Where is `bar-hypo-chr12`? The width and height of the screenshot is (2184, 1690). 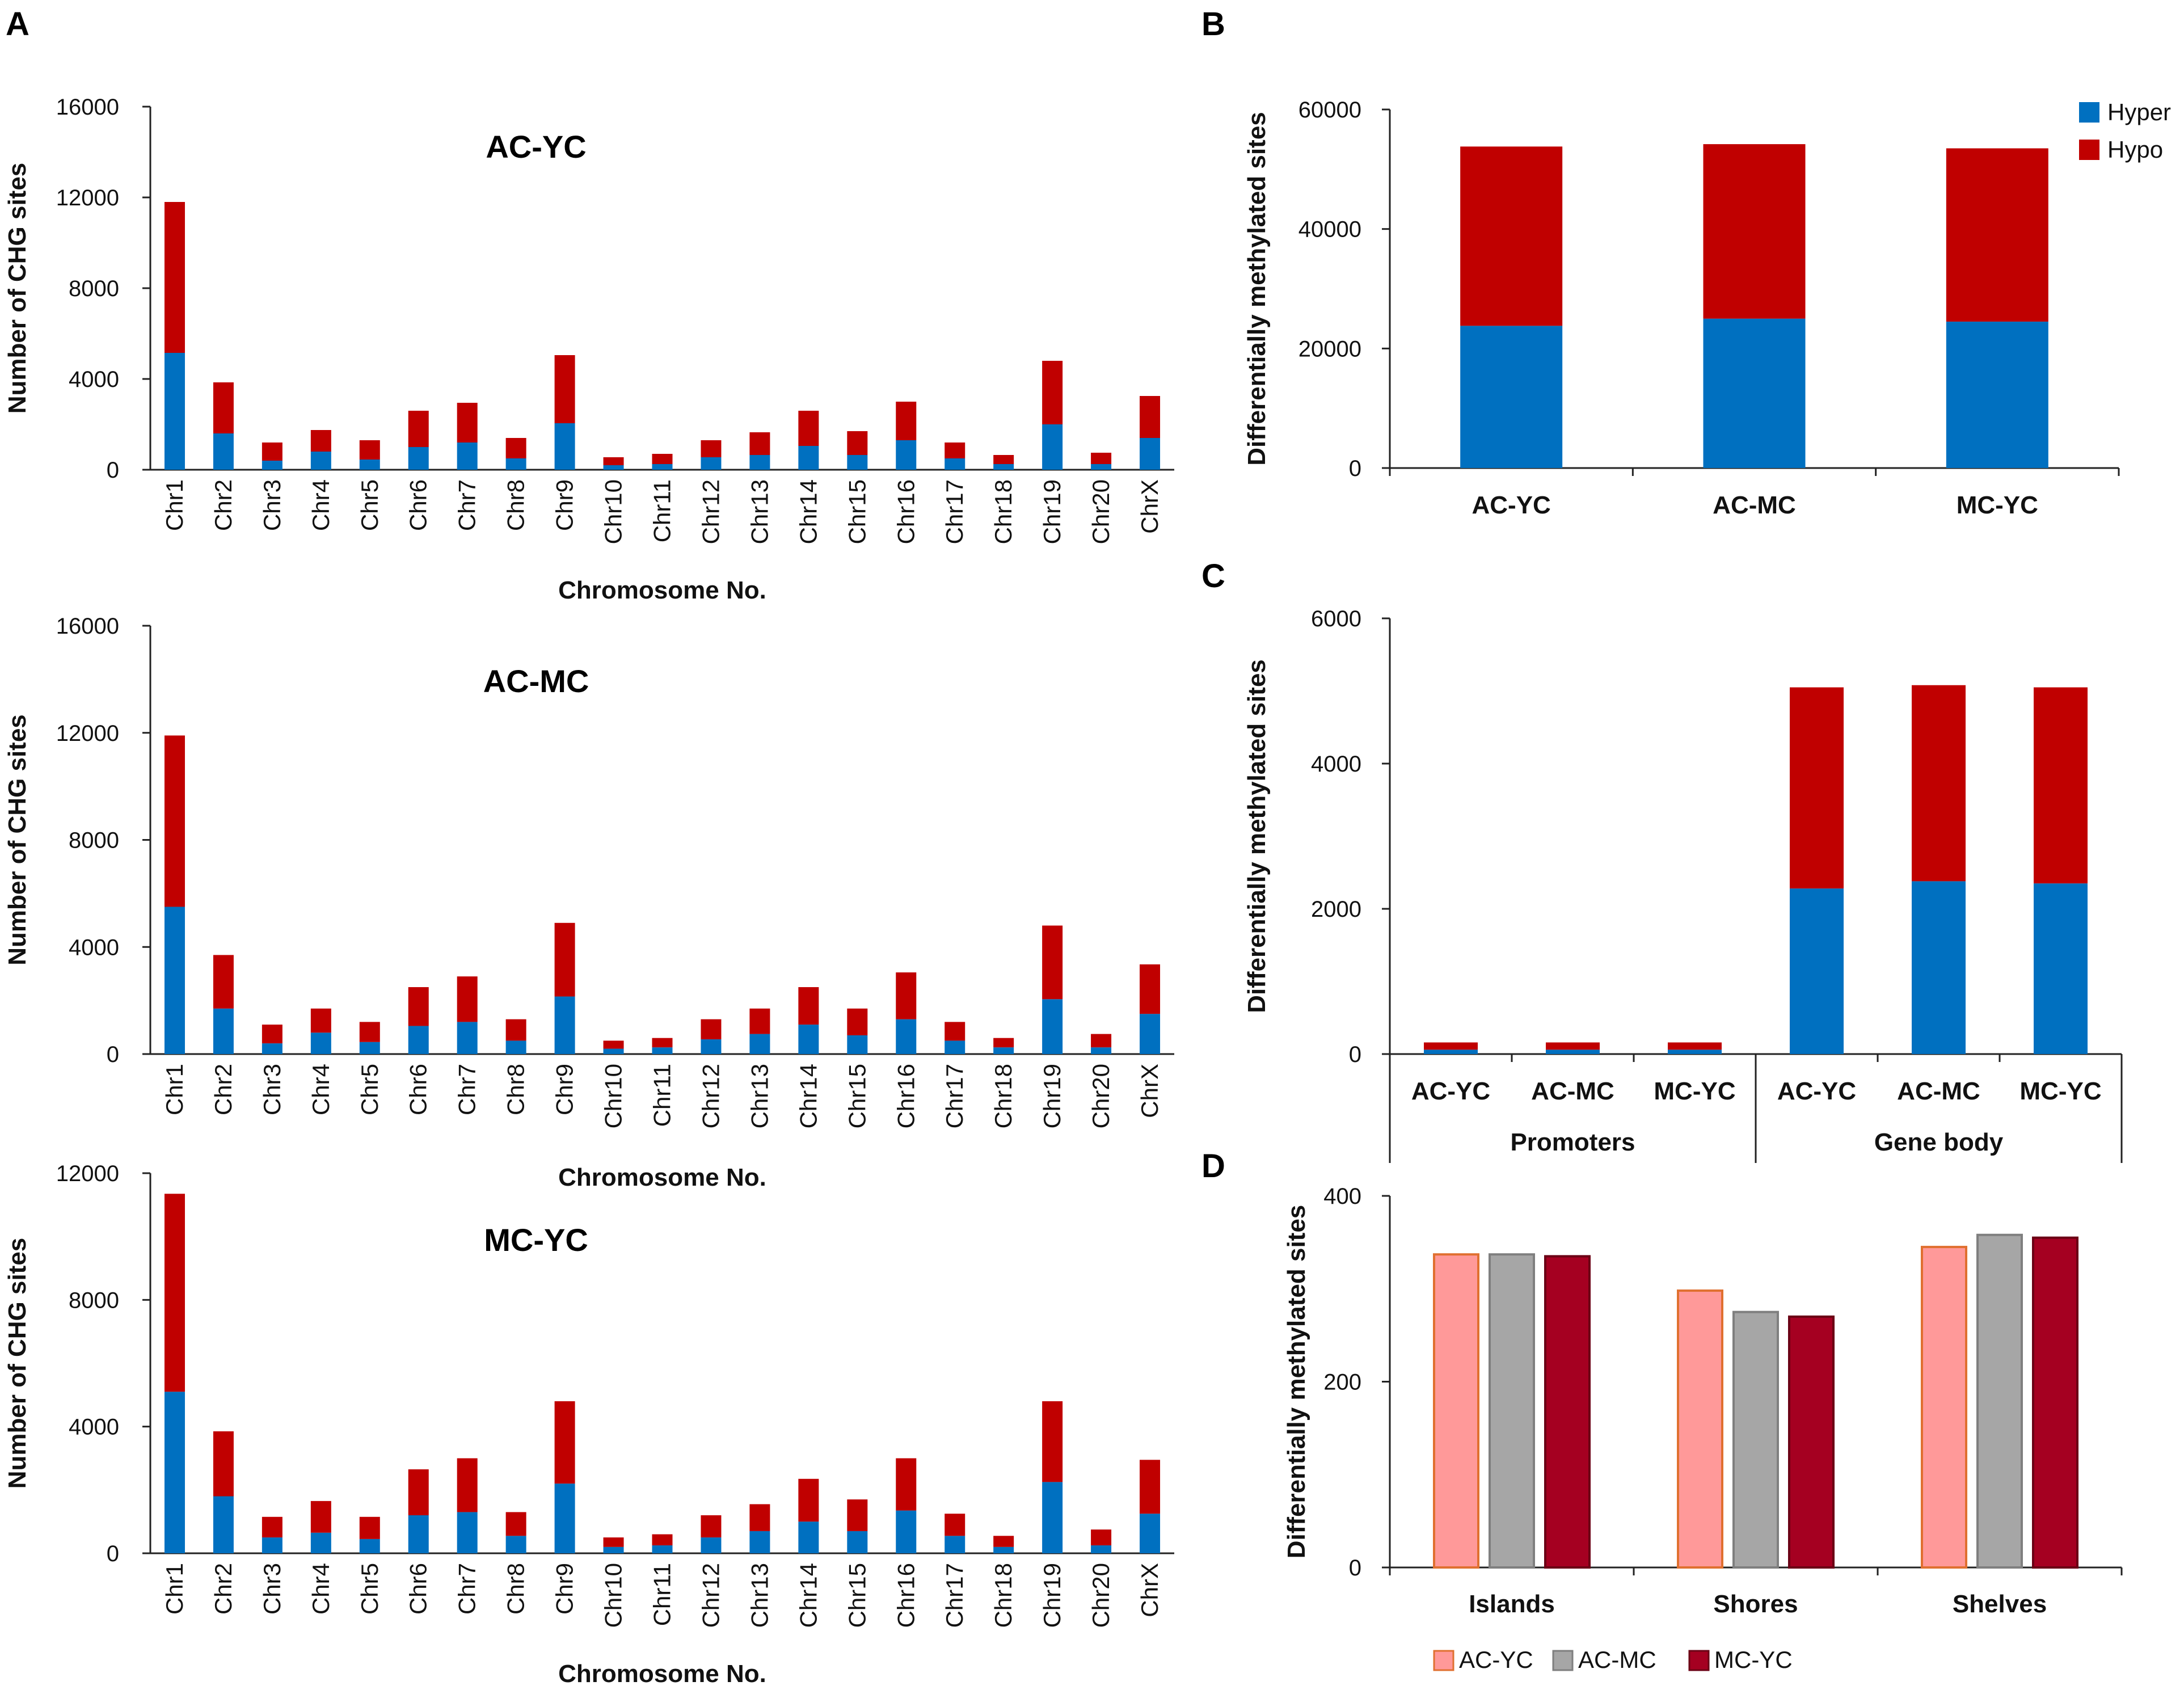 bar-hypo-chr12 is located at coordinates (711, 448).